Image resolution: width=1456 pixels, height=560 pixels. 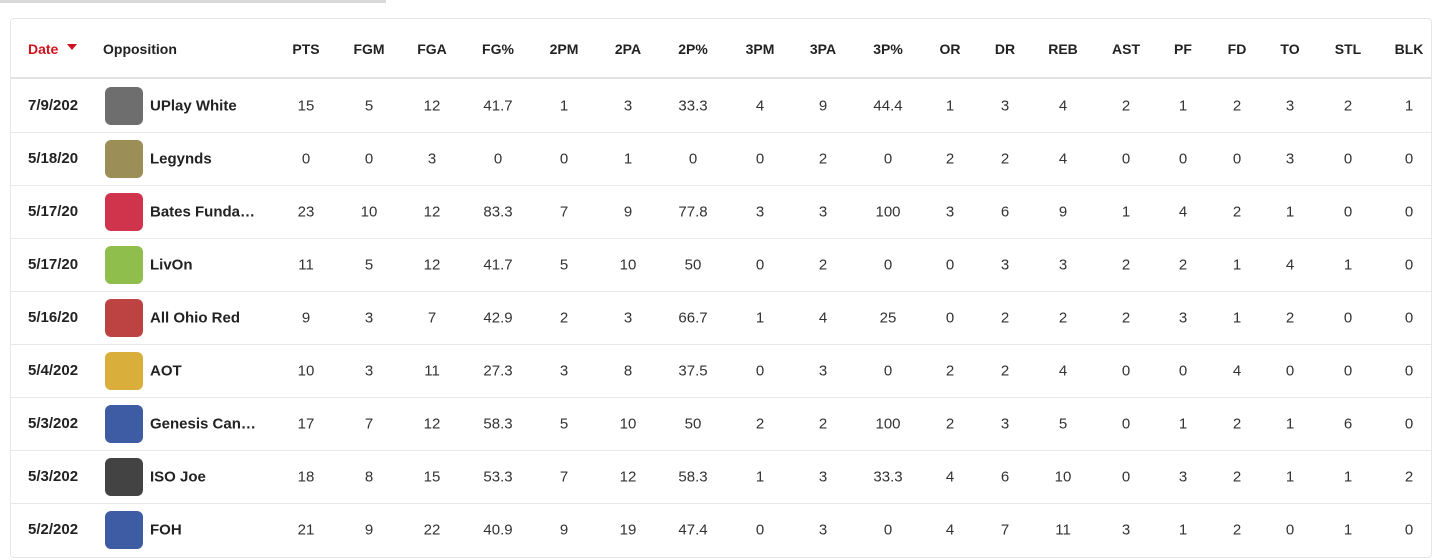 I want to click on sort-arrow, so click(x=72, y=47).